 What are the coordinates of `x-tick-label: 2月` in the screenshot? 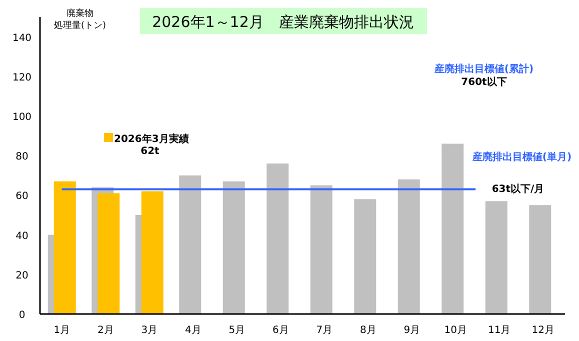 It's located at (105, 330).